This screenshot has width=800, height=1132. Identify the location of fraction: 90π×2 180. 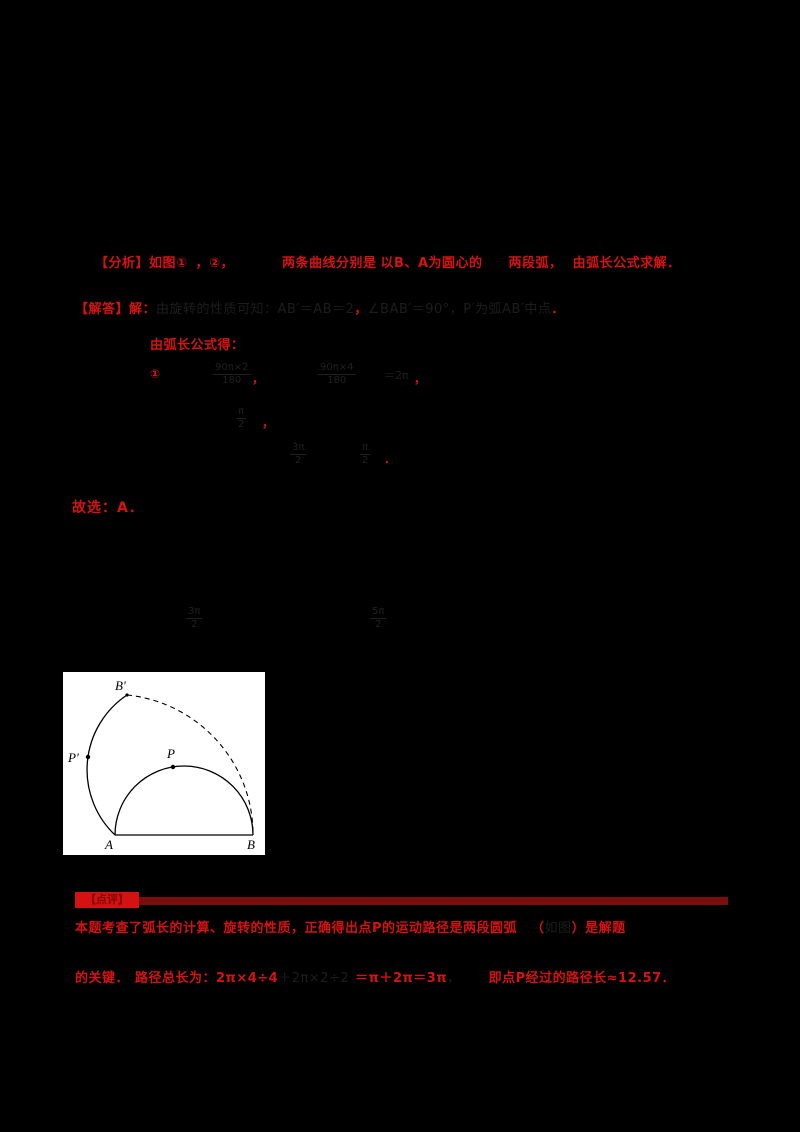
(232, 374).